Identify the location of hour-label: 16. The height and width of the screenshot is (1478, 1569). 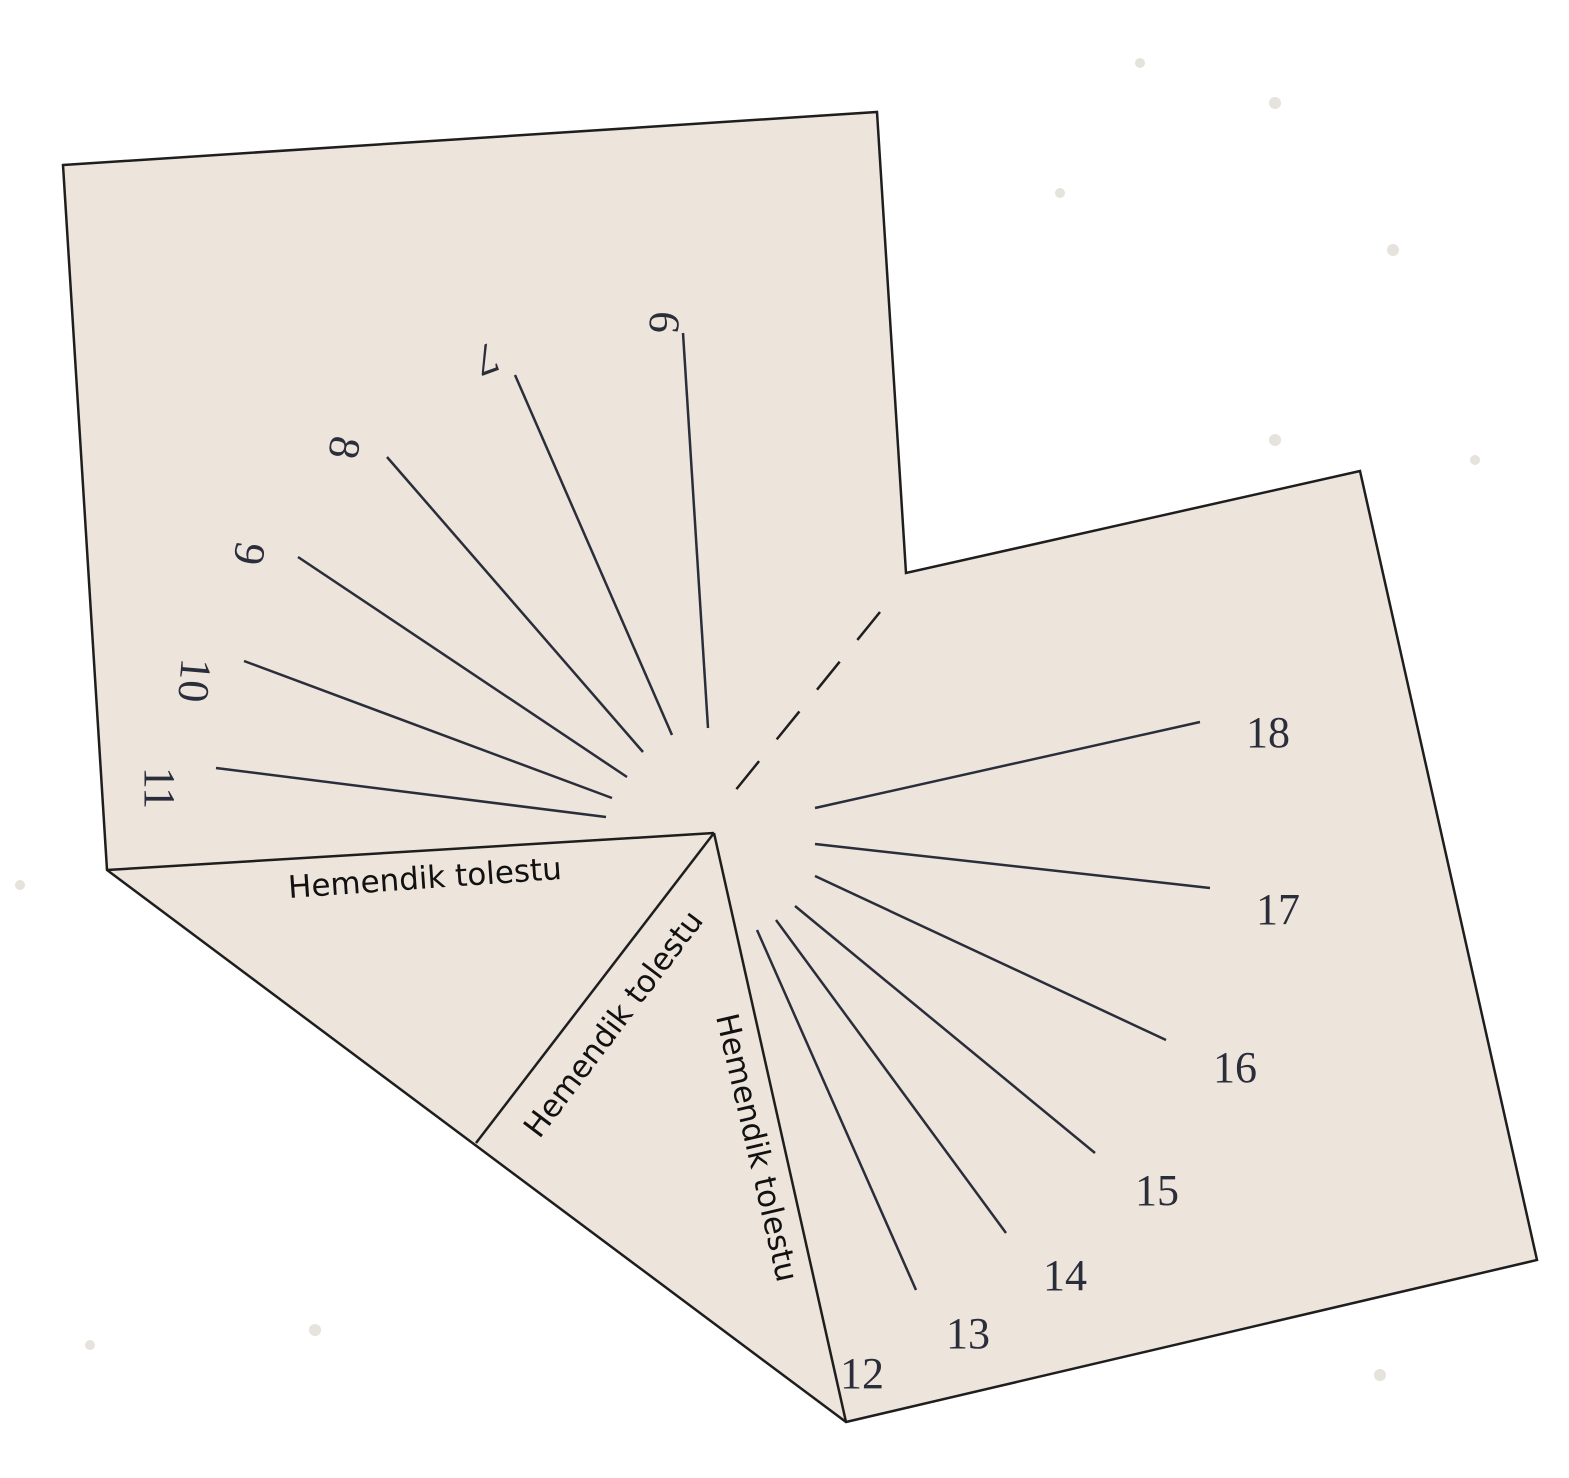
(1235, 1067).